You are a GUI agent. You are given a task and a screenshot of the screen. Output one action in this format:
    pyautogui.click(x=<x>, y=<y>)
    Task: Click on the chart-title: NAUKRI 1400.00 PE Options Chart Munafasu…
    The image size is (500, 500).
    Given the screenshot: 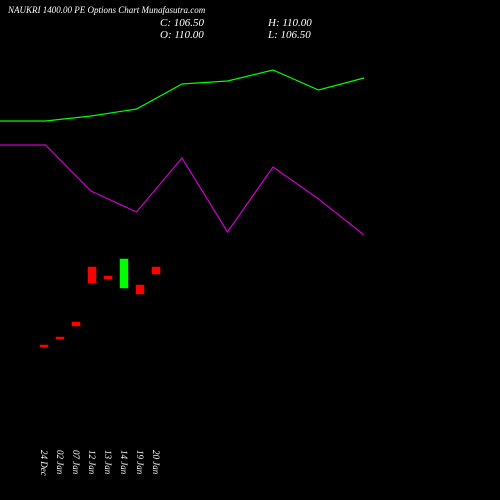 What is the action you would take?
    pyautogui.click(x=106, y=10)
    